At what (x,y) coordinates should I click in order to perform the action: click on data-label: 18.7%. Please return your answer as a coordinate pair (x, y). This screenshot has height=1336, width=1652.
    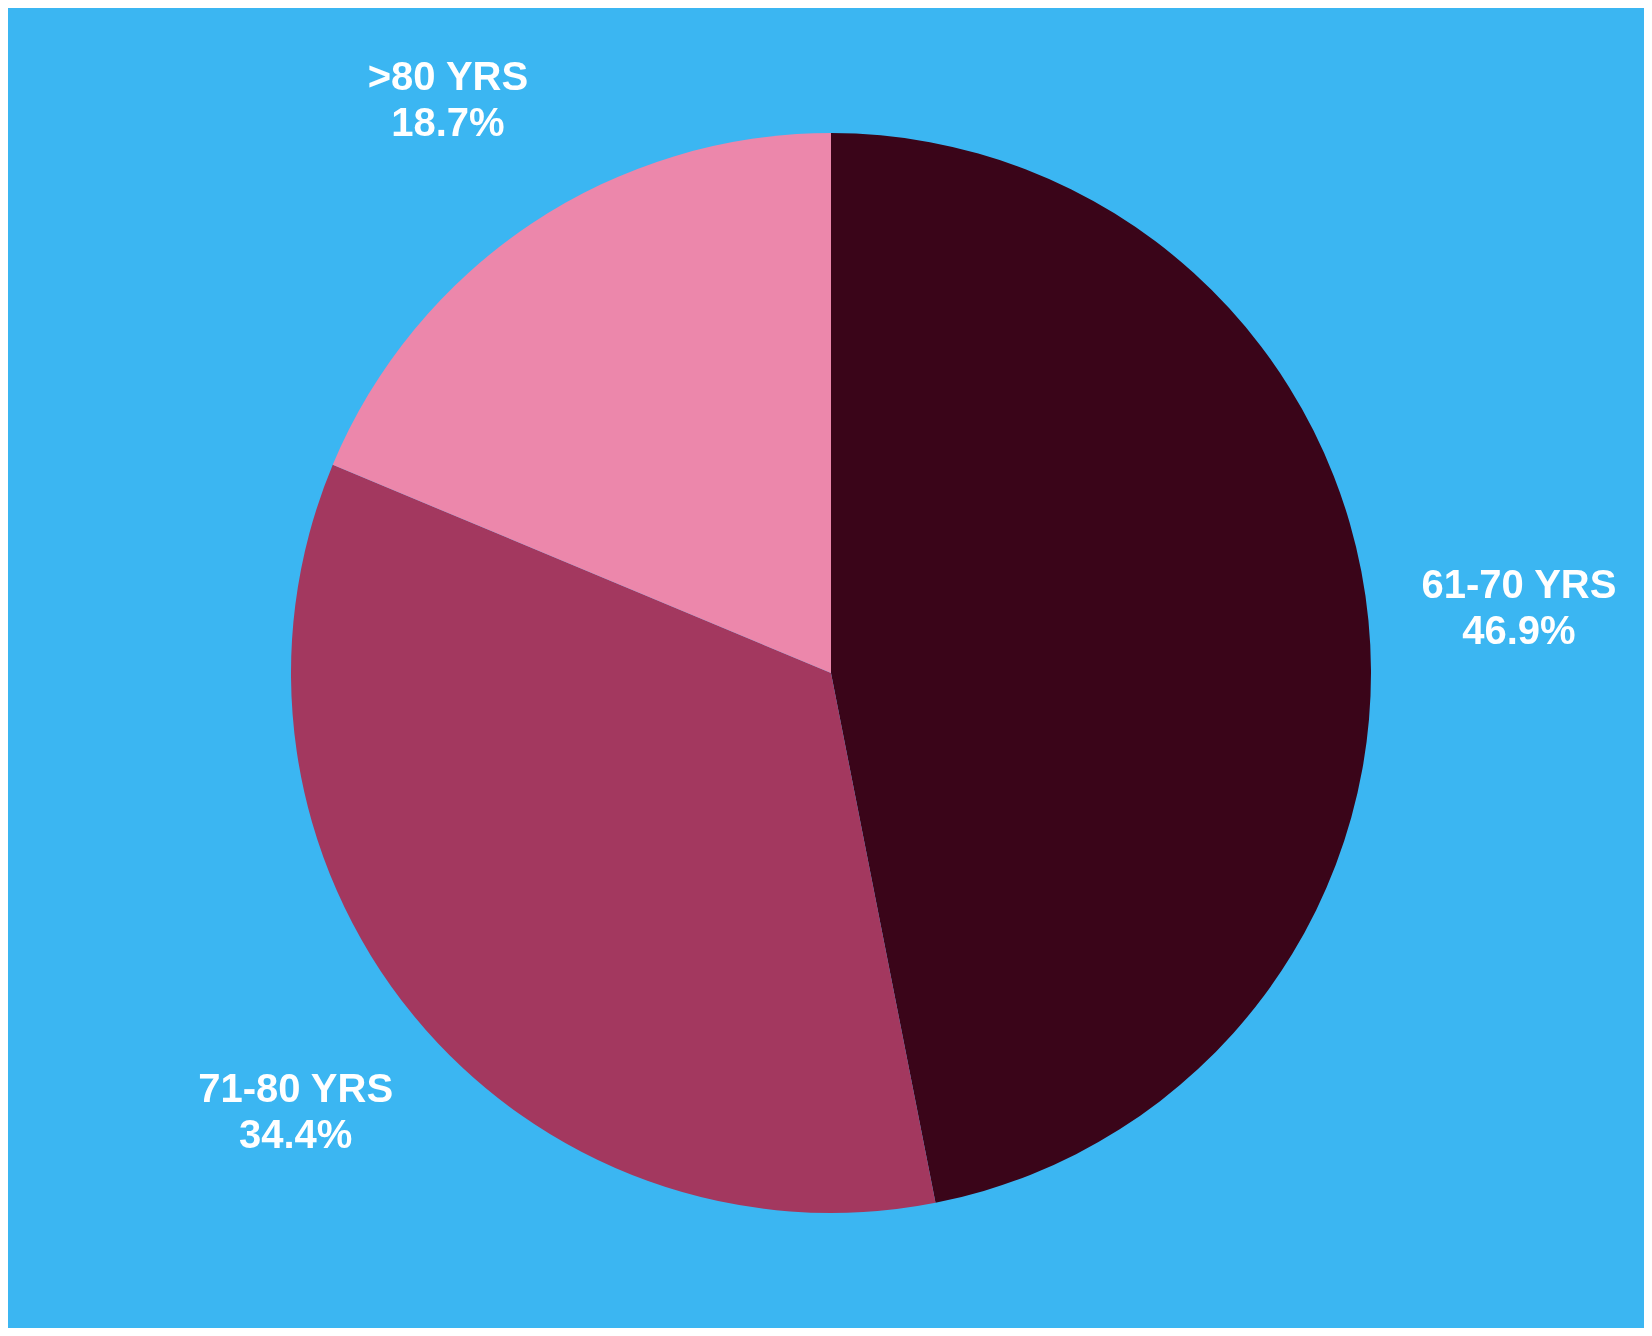
    Looking at the image, I should click on (448, 121).